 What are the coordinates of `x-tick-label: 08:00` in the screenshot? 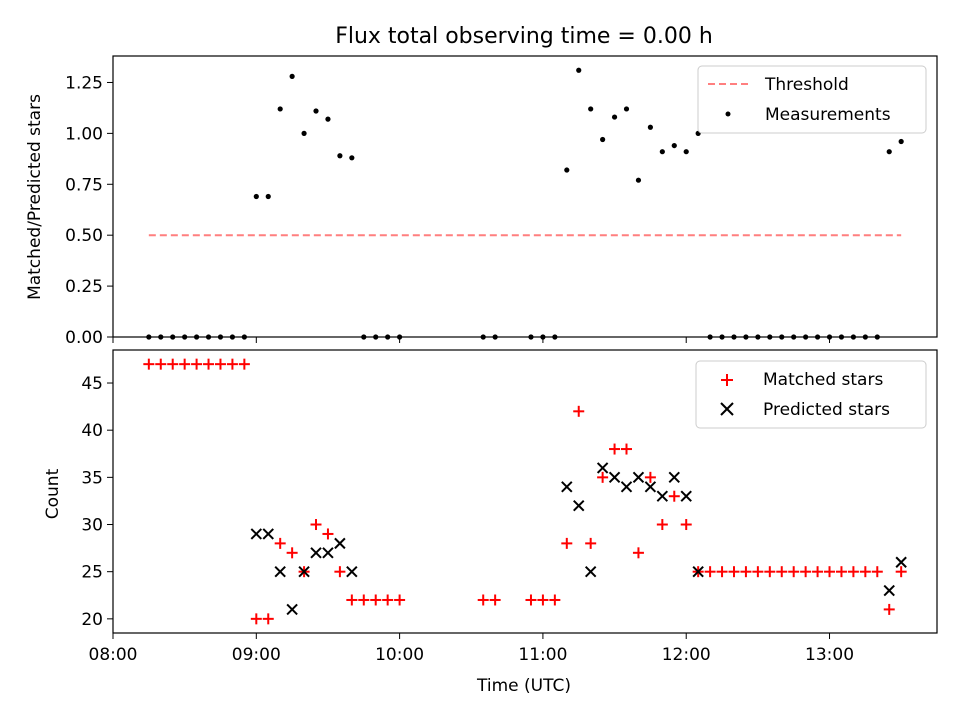 It's located at (113, 655).